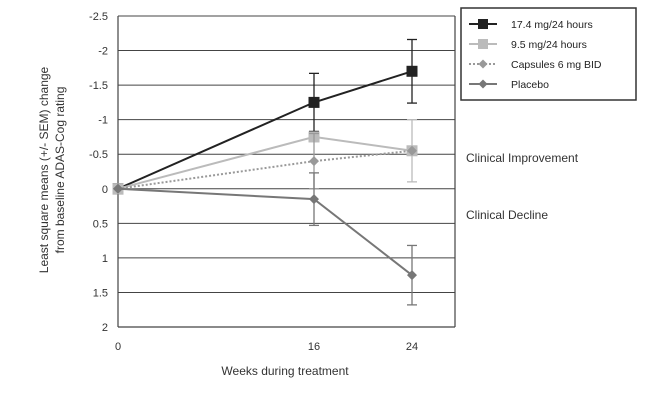  I want to click on legend-label: Placebo, so click(530, 85).